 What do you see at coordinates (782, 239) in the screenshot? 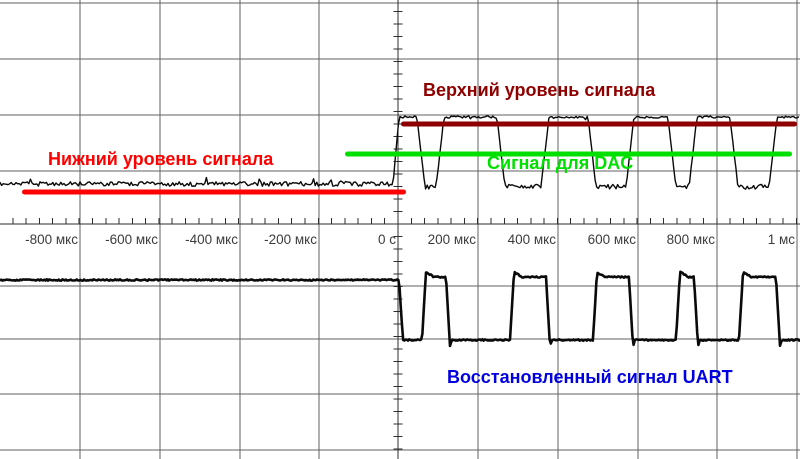
I see `axis-tick-label: 1 мс` at bounding box center [782, 239].